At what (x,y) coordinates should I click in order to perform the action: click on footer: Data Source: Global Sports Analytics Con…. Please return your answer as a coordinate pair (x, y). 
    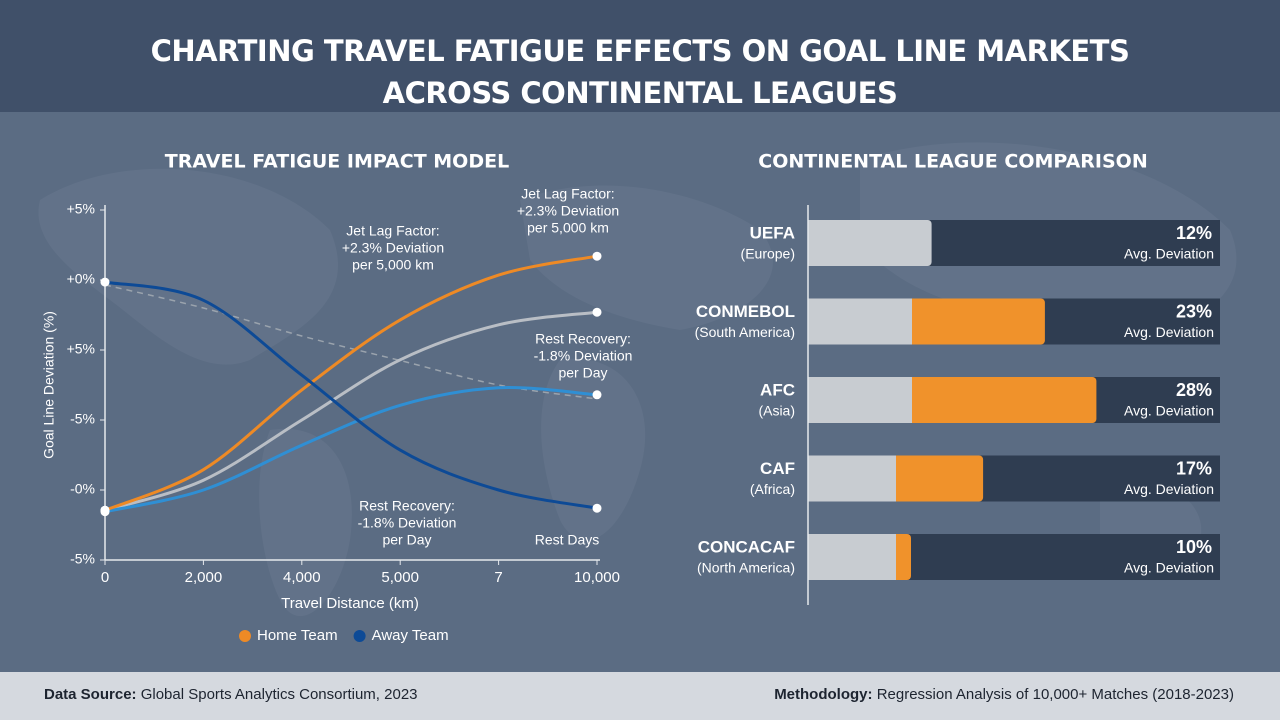
    Looking at the image, I should click on (640, 696).